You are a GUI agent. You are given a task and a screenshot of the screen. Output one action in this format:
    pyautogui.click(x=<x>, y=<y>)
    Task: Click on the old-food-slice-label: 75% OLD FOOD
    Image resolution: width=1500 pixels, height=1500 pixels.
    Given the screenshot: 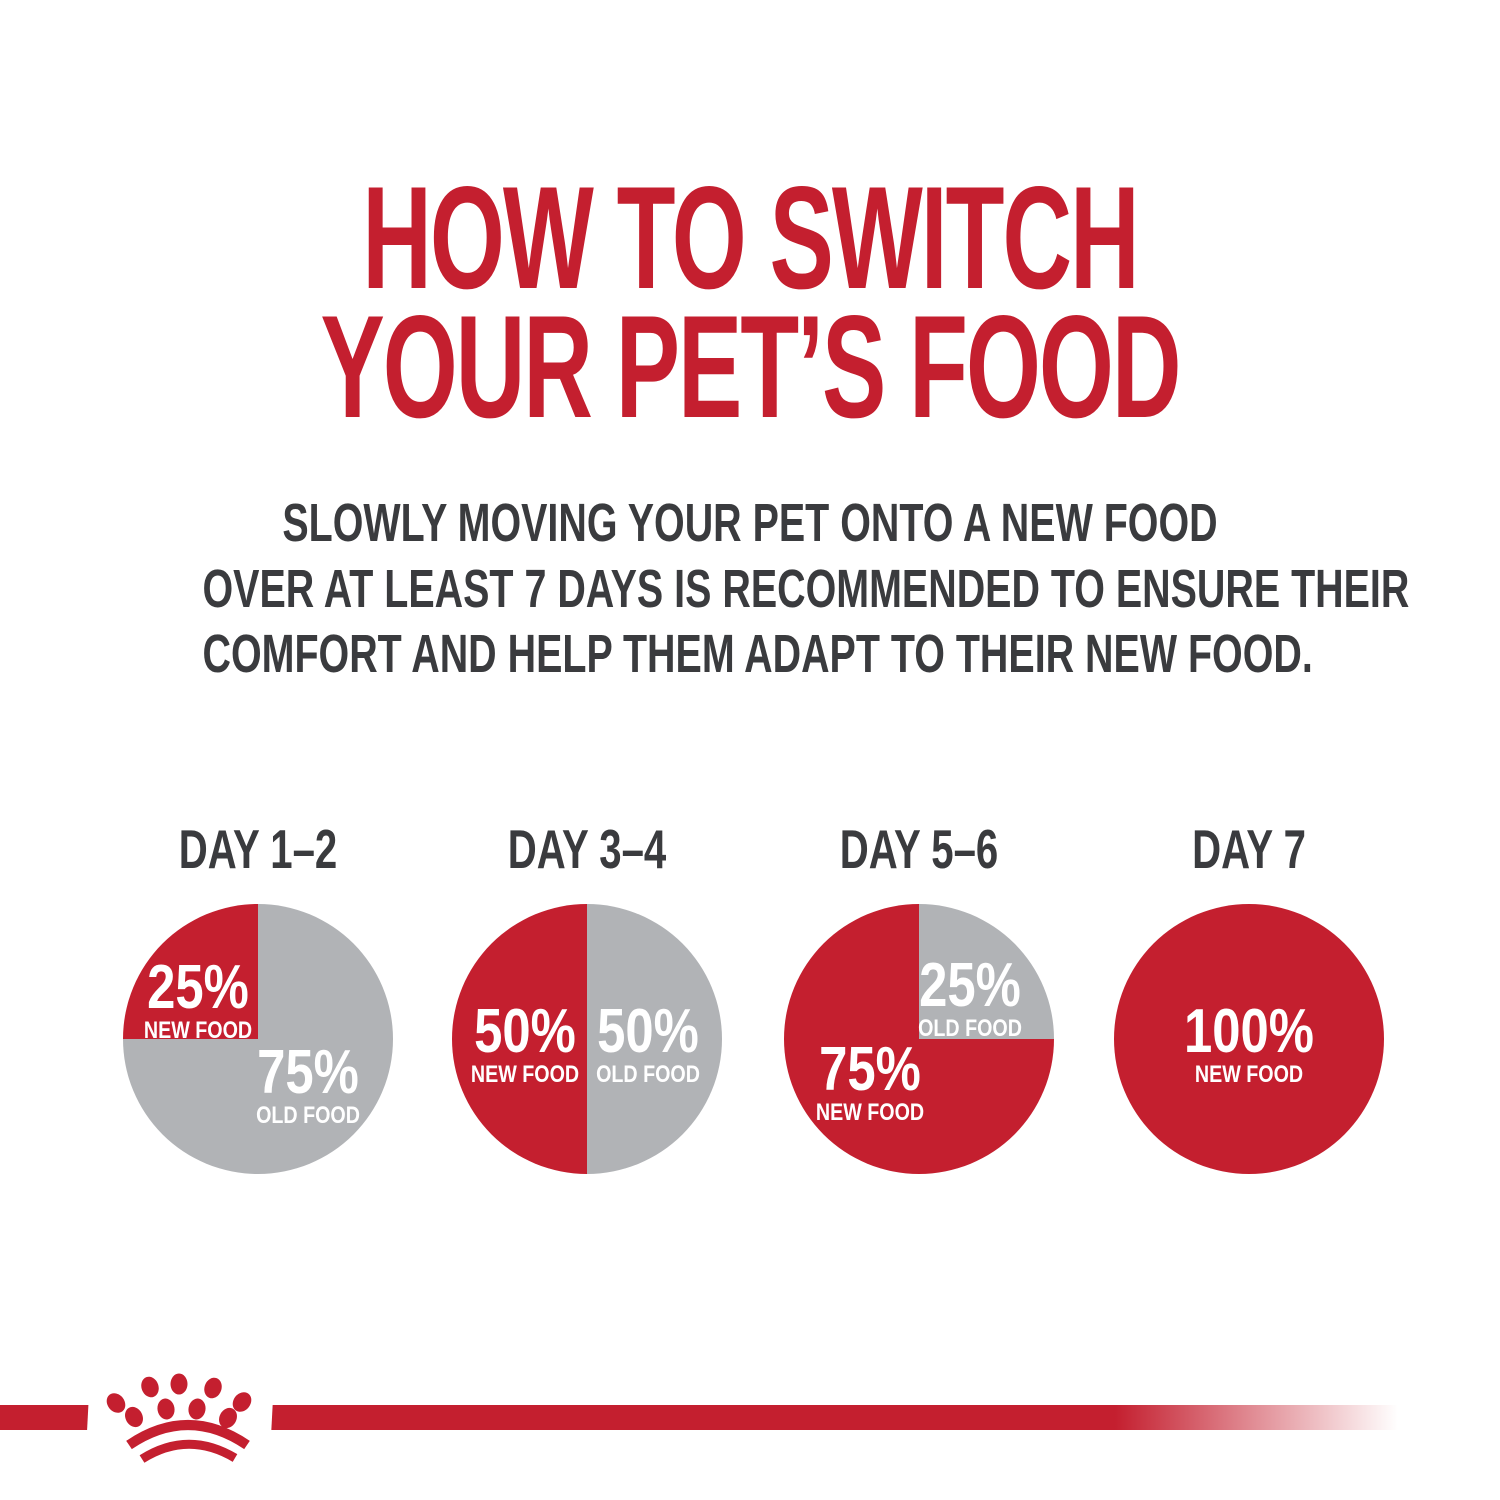 What is the action you would take?
    pyautogui.click(x=308, y=1084)
    